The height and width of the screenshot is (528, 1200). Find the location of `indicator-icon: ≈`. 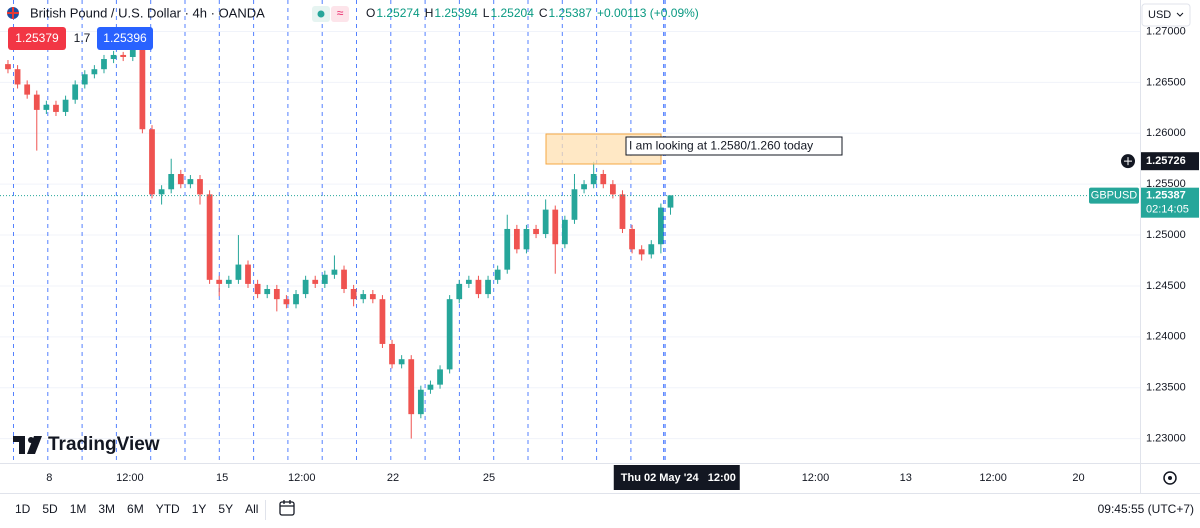

indicator-icon: ≈ is located at coordinates (340, 13).